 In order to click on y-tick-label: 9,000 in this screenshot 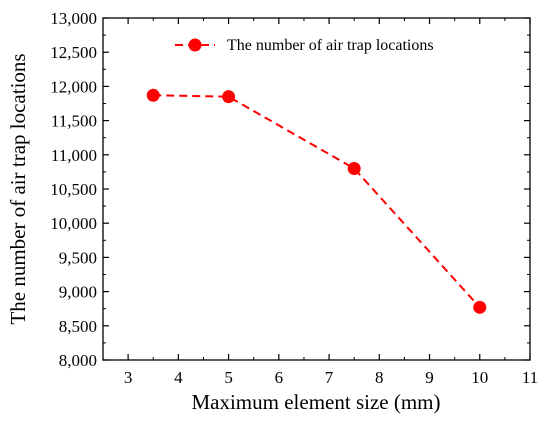, I will do `click(78, 292)`.